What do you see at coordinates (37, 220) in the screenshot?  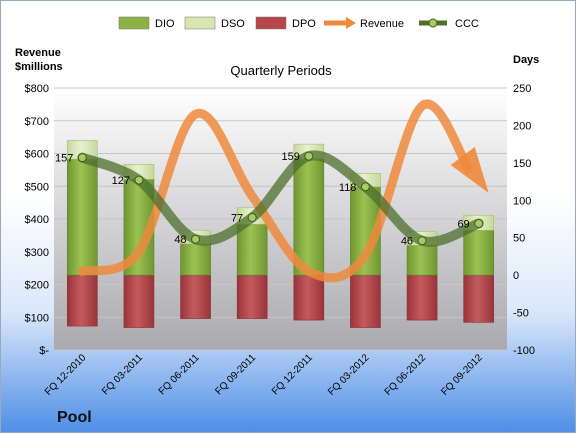 I see `left-tick-label: $400` at bounding box center [37, 220].